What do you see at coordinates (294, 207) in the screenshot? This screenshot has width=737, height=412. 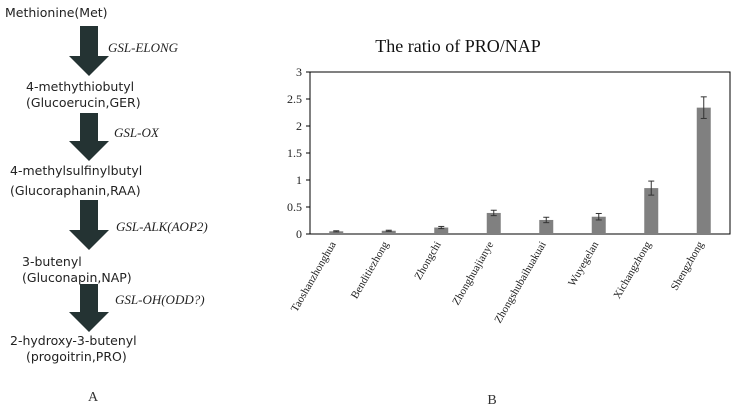 I see `y-tick-label: 0.5` at bounding box center [294, 207].